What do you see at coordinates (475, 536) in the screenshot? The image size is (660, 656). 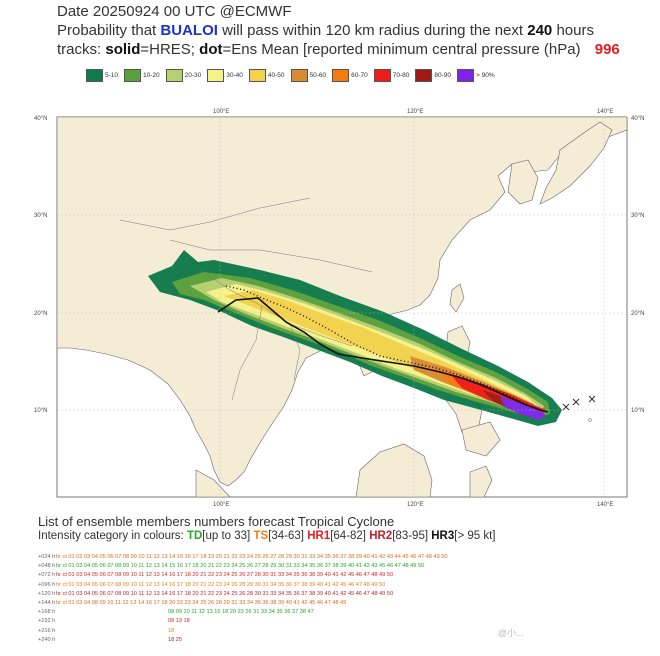 I see `cat-hr3-range: [> 95 kt]` at bounding box center [475, 536].